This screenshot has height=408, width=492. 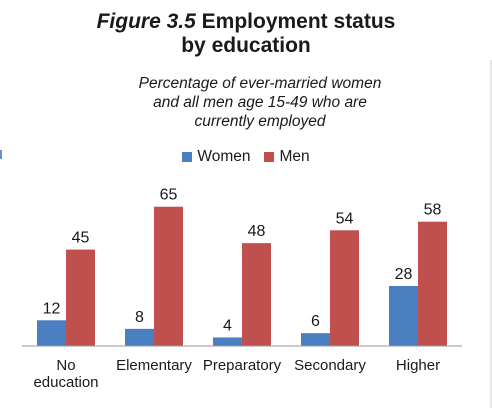 I want to click on data-label-men-0: 45, so click(x=81, y=238).